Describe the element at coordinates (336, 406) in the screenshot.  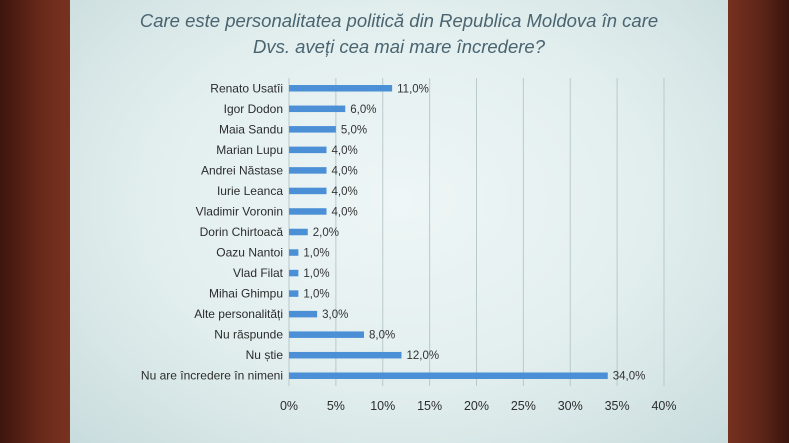
I see `x-tick-label: 5%` at that location.